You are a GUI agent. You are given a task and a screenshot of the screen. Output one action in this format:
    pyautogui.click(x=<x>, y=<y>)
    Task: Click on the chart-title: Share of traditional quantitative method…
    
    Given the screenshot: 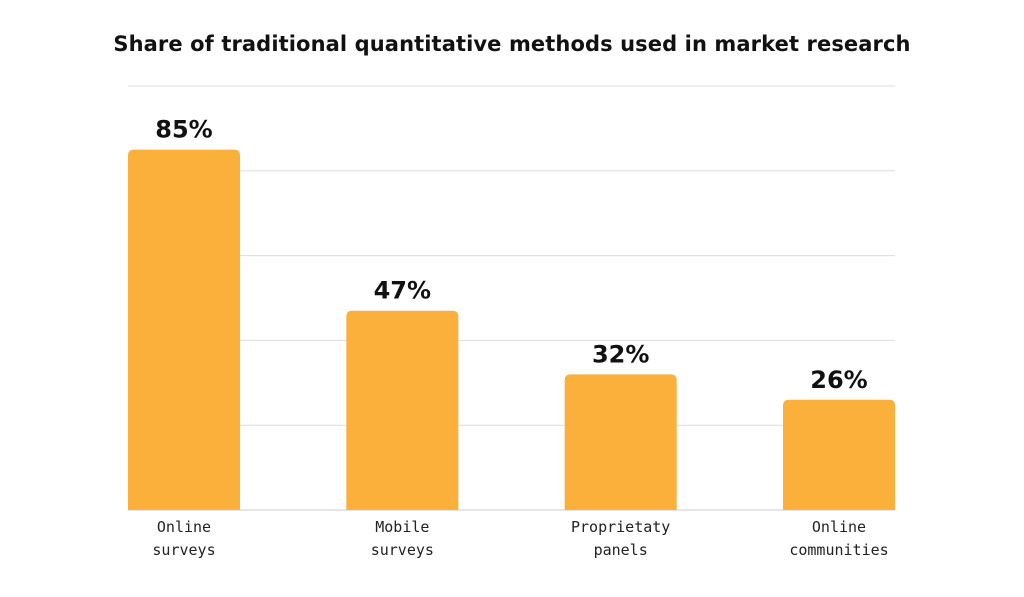 What is the action you would take?
    pyautogui.click(x=512, y=44)
    